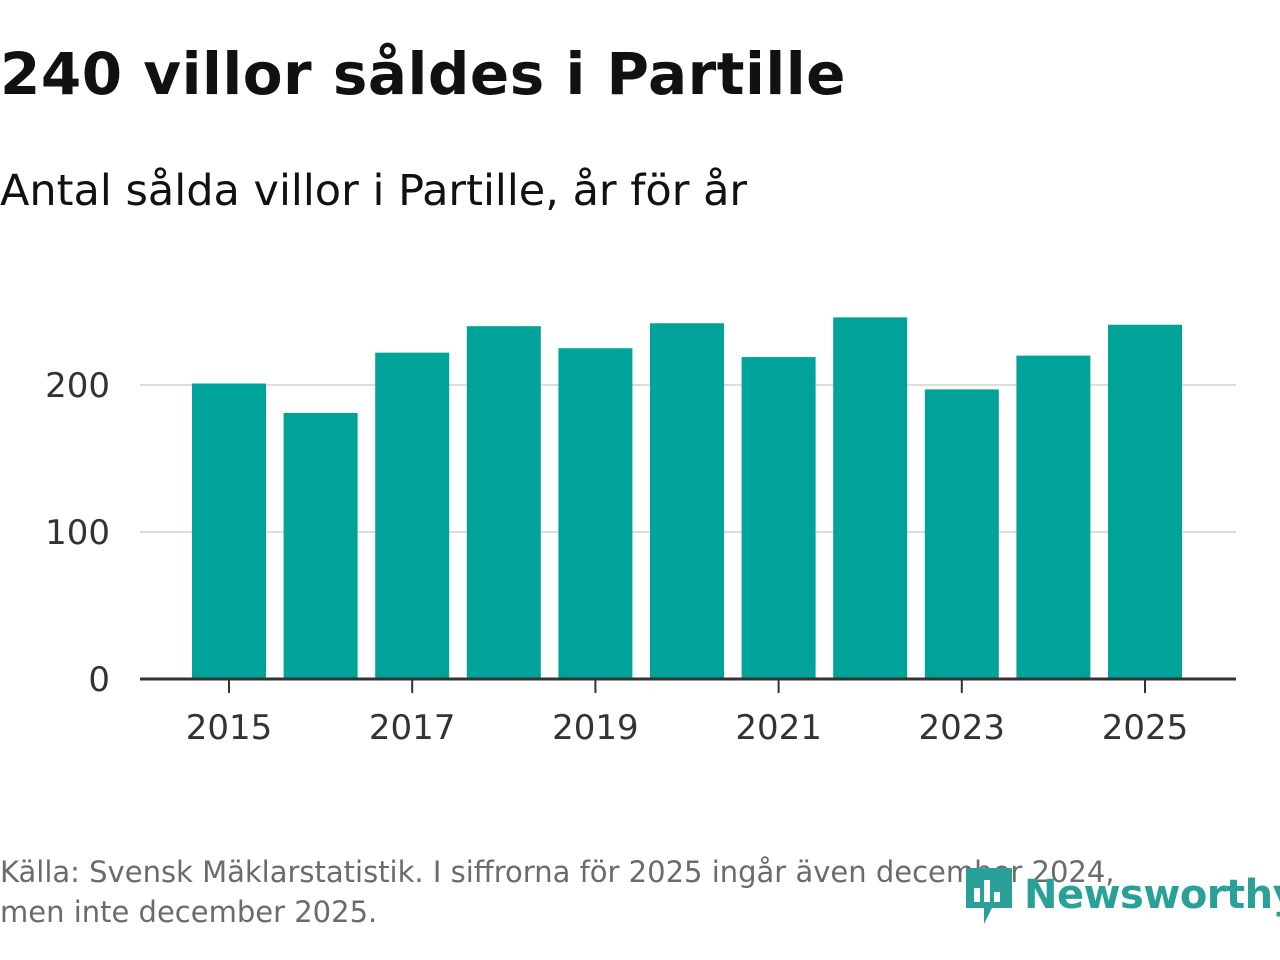  I want to click on x-tick-label-2019: 2019, so click(595, 728).